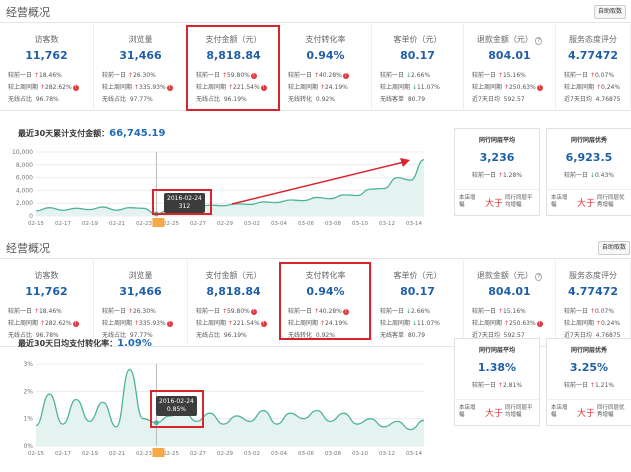 Image resolution: width=631 pixels, height=472 pixels. What do you see at coordinates (85, 343) in the screenshot?
I see `chart-title: 最近30天日均支付转化率：1.09%` at bounding box center [85, 343].